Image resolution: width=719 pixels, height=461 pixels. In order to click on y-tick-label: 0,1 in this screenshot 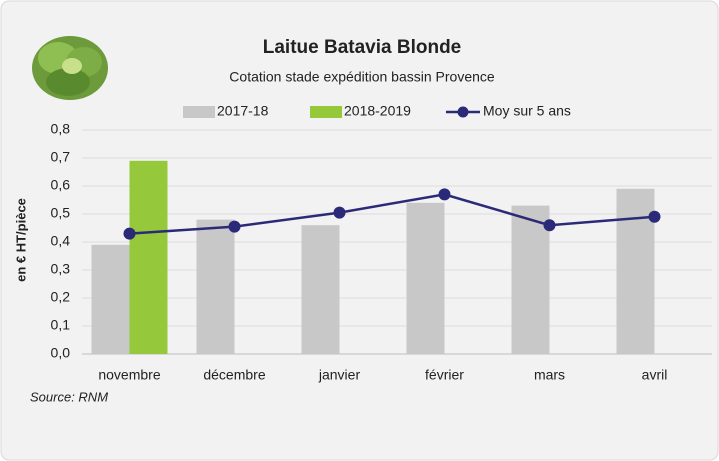, I will do `click(61, 325)`.